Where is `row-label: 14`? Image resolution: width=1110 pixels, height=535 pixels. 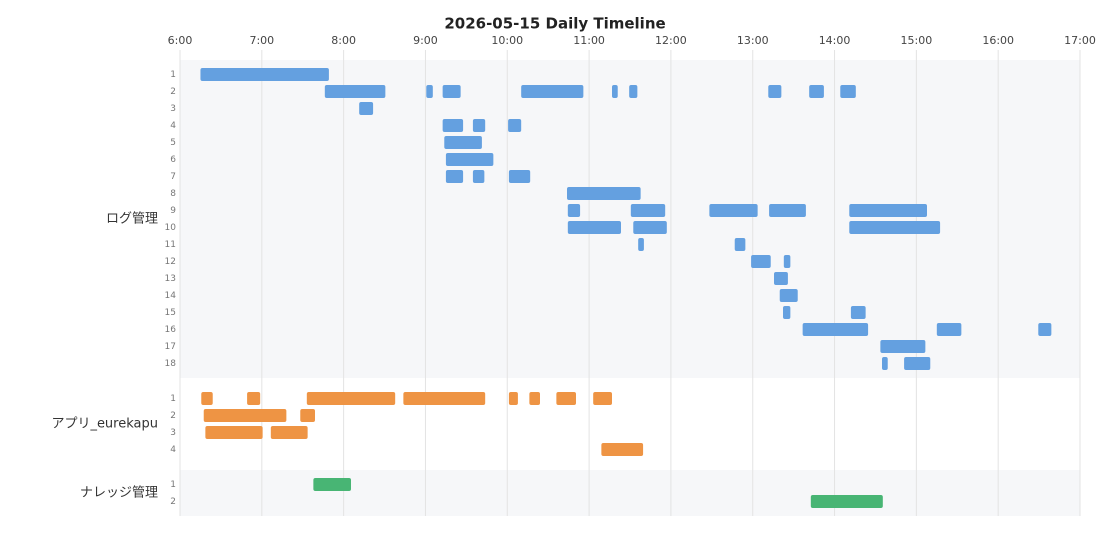 row-label: 14 is located at coordinates (171, 296).